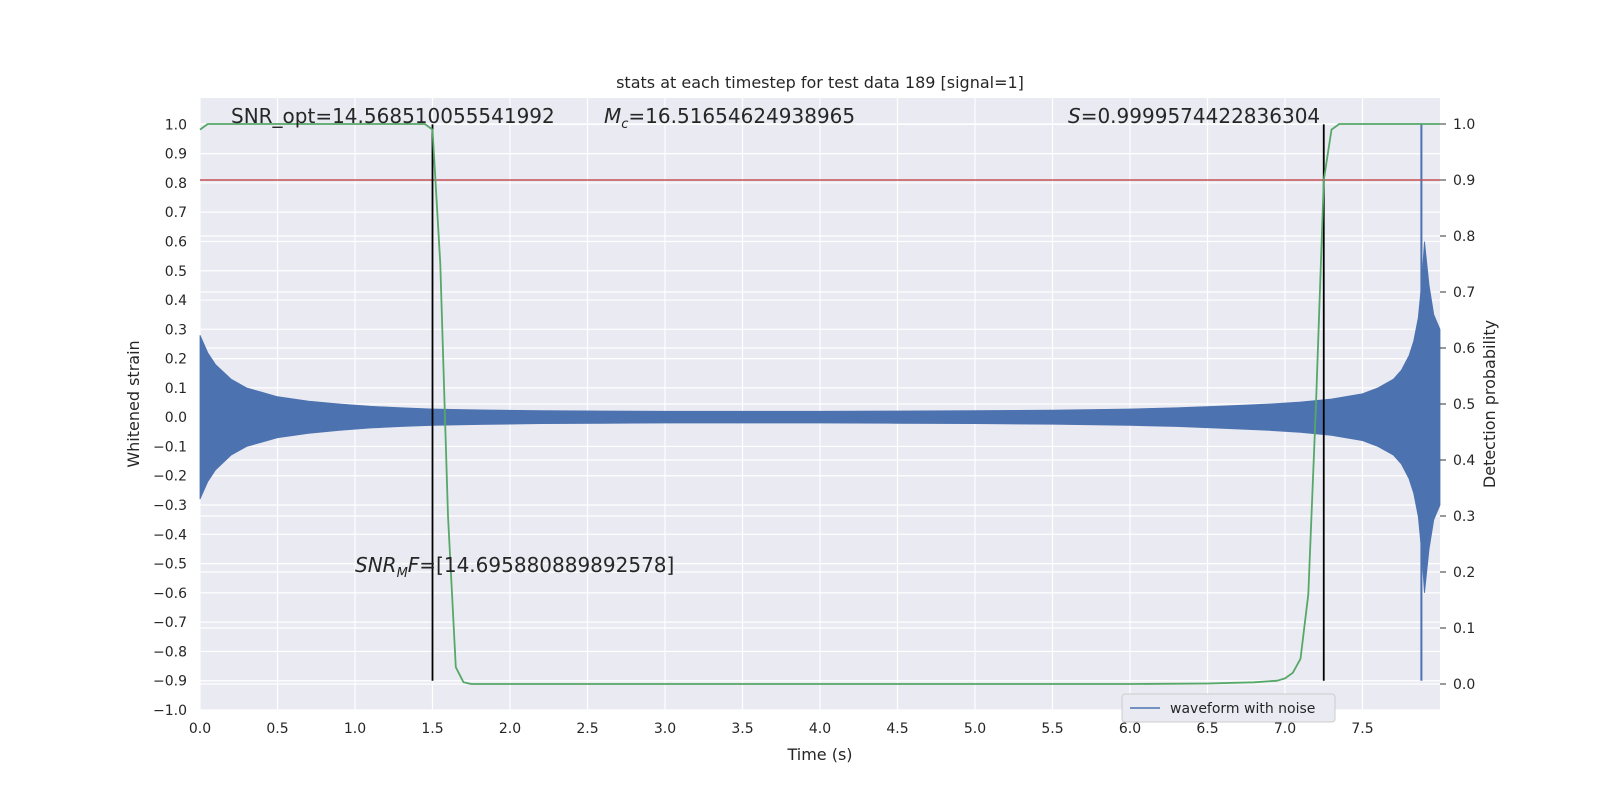  I want to click on y-tick-label: −0.7, so click(170, 623).